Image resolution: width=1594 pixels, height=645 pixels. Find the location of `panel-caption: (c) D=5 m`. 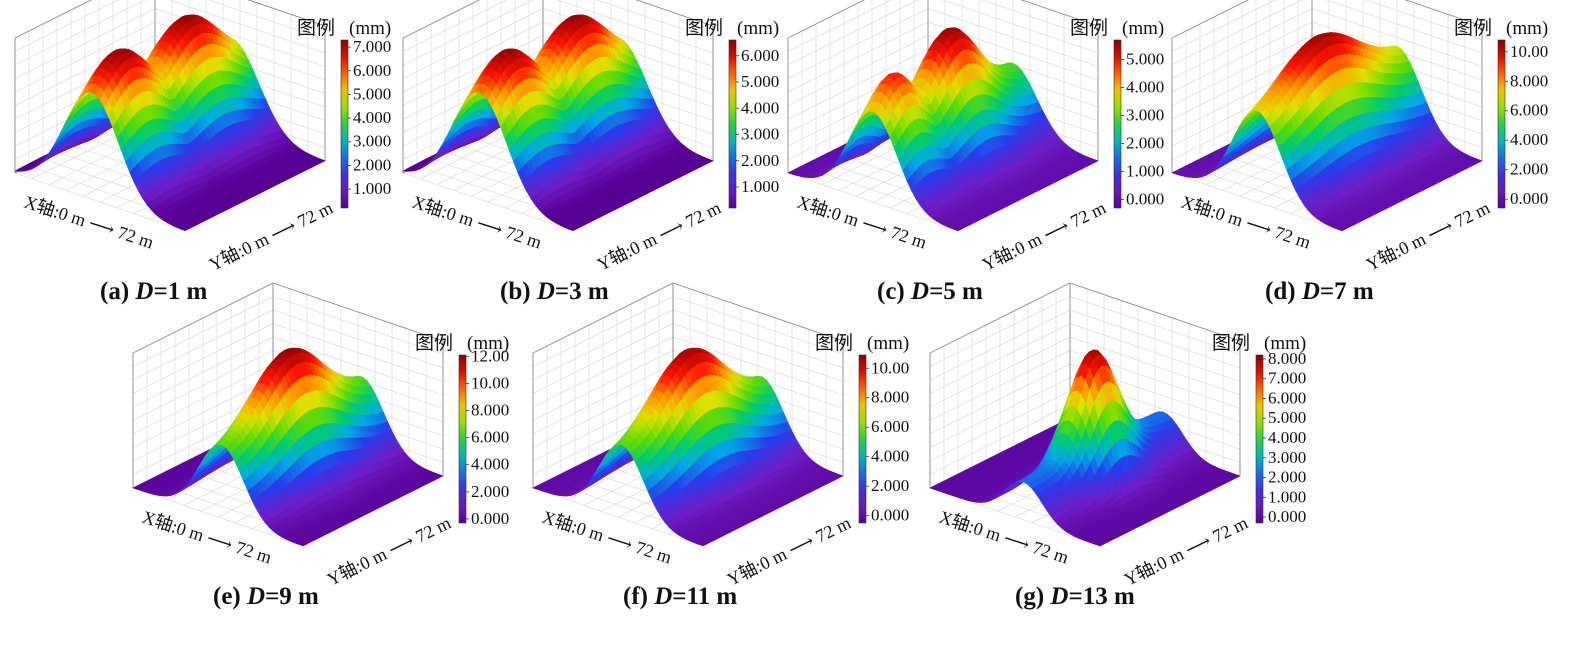

panel-caption: (c) D=5 m is located at coordinates (930, 292).